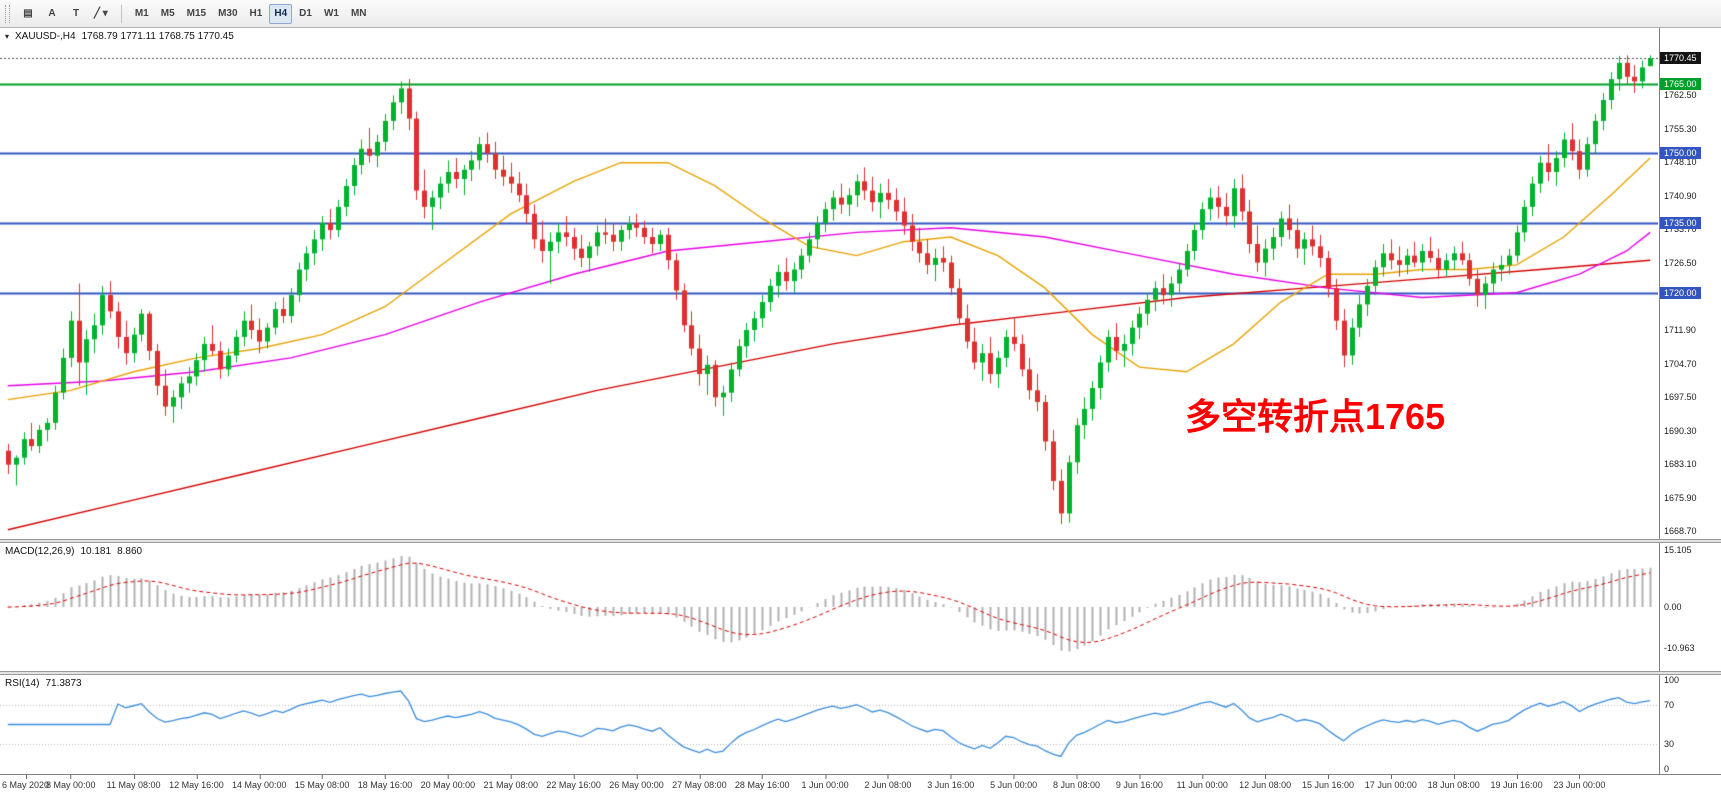  I want to click on price-tick-label: 1726.50, so click(1680, 262).